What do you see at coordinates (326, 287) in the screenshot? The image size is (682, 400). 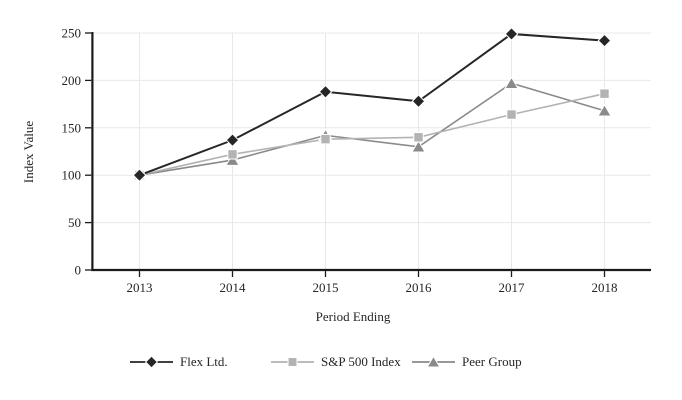 I see `x-tick-label: 2015` at bounding box center [326, 287].